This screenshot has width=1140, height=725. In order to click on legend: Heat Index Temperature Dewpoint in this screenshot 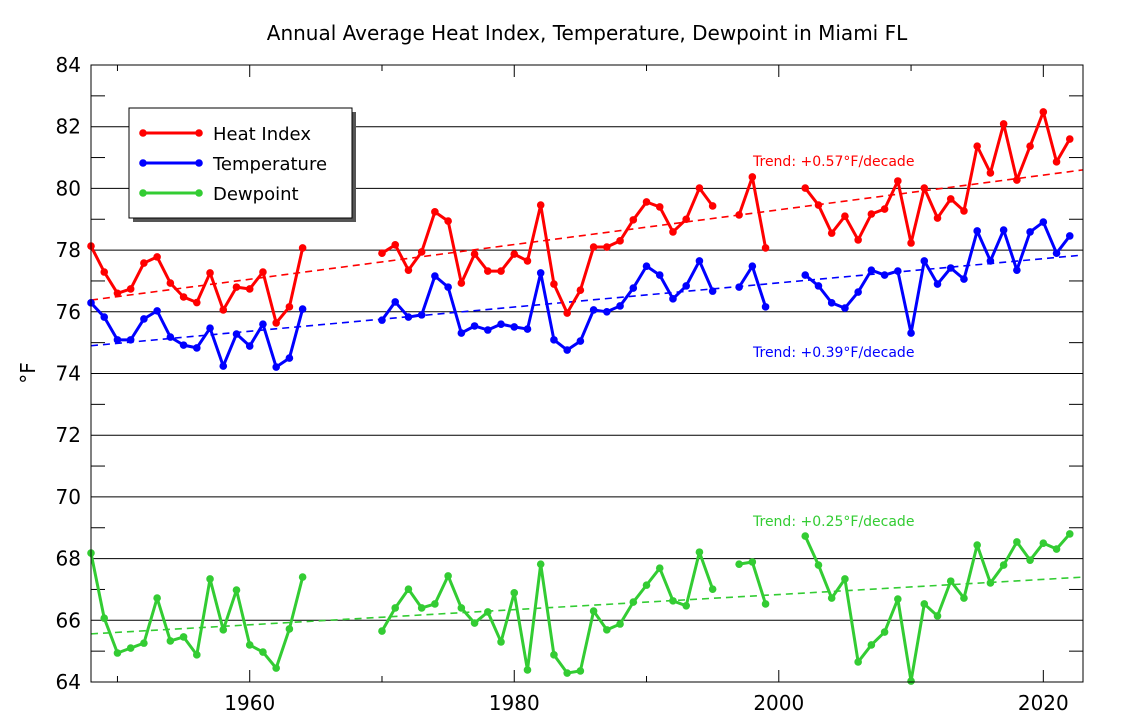, I will do `click(242, 164)`.